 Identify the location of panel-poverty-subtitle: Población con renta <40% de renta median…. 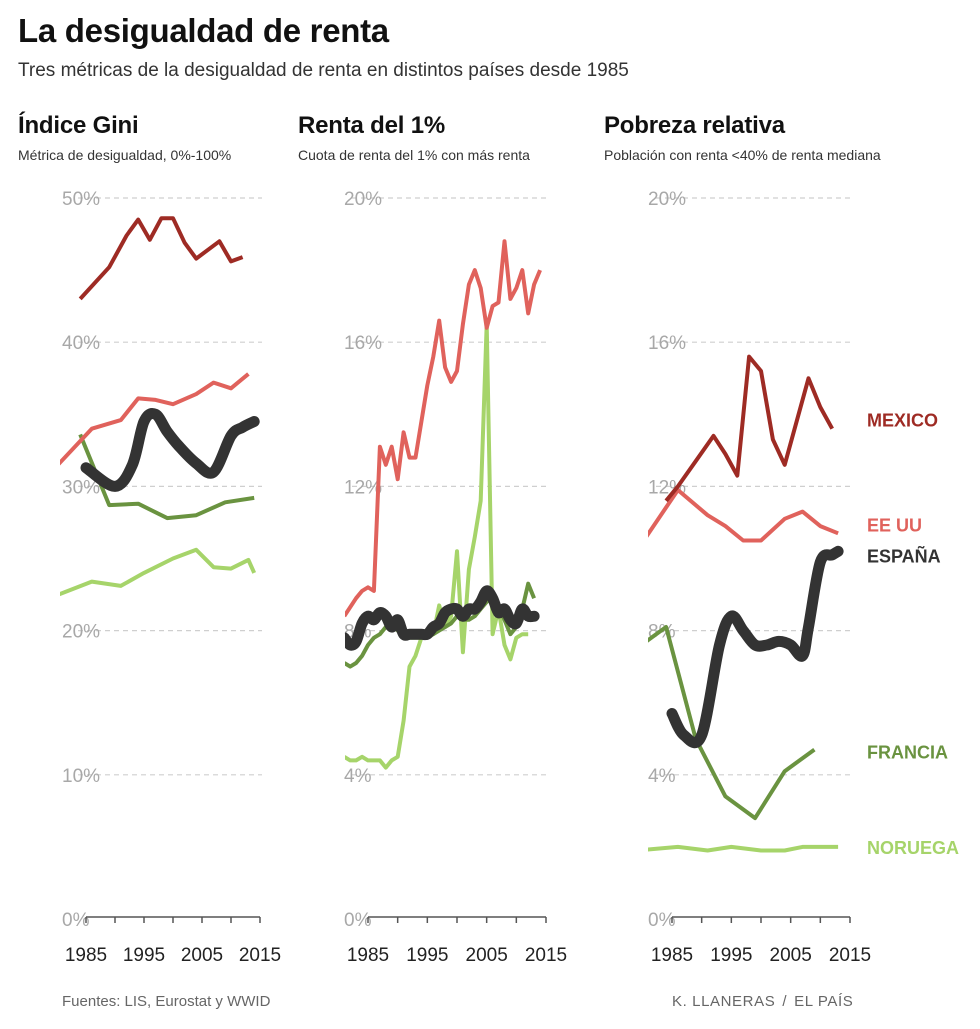
(742, 155).